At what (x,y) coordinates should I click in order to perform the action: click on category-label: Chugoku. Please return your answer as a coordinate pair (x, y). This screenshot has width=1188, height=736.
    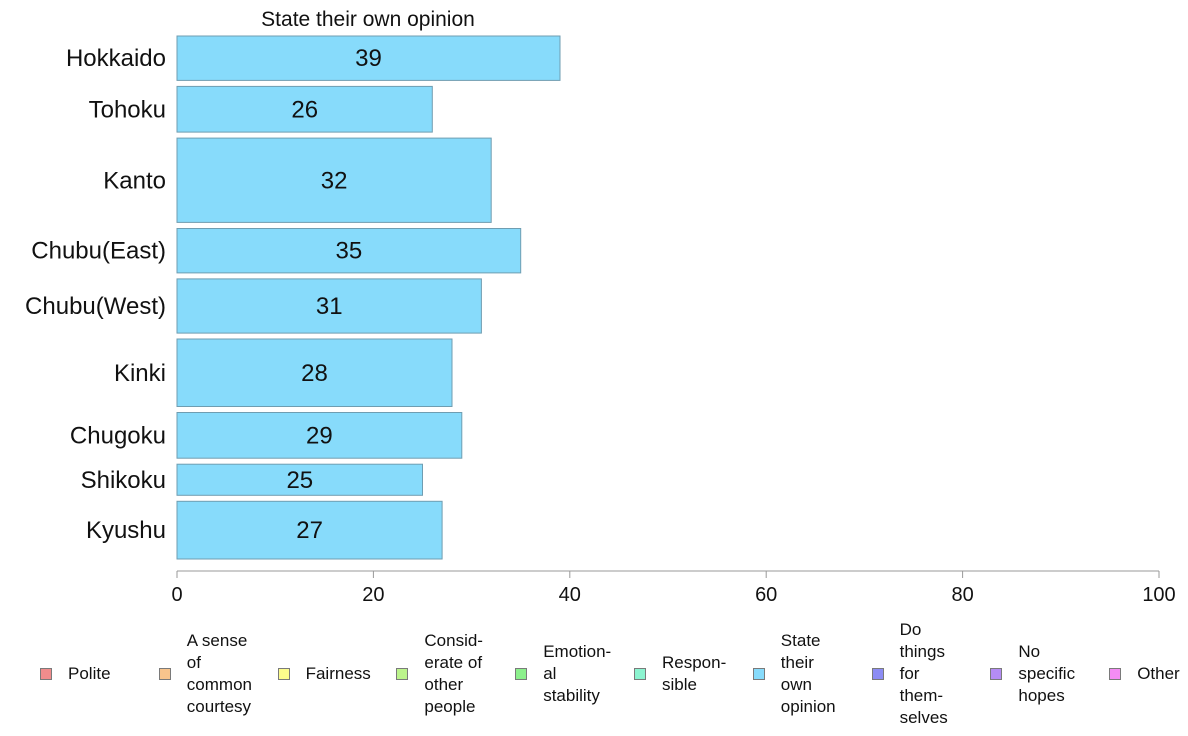
    Looking at the image, I should click on (118, 435).